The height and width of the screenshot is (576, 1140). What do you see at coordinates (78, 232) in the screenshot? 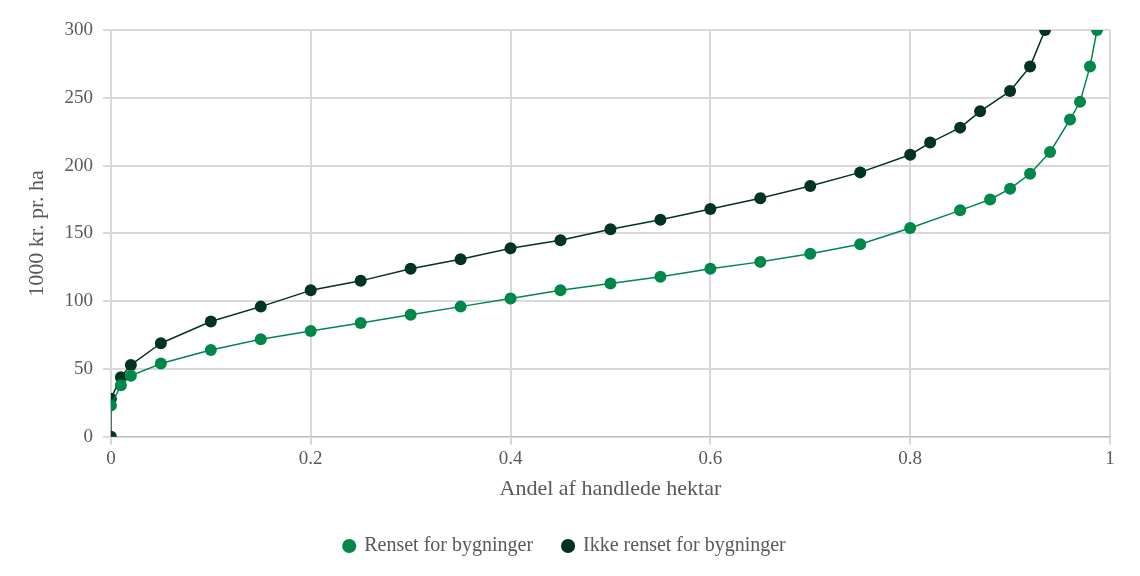
I see `y-tick-label: 150` at bounding box center [78, 232].